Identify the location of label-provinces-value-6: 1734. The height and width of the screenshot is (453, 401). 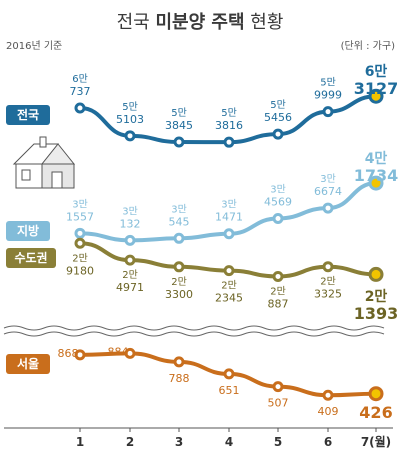
(376, 175).